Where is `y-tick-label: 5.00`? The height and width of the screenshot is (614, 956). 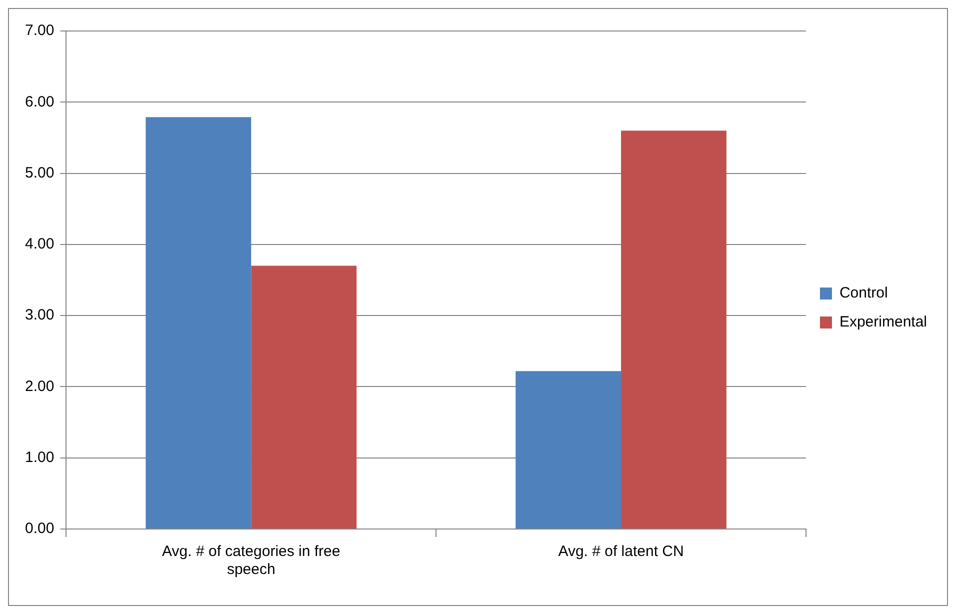 y-tick-label: 5.00 is located at coordinates (39, 173).